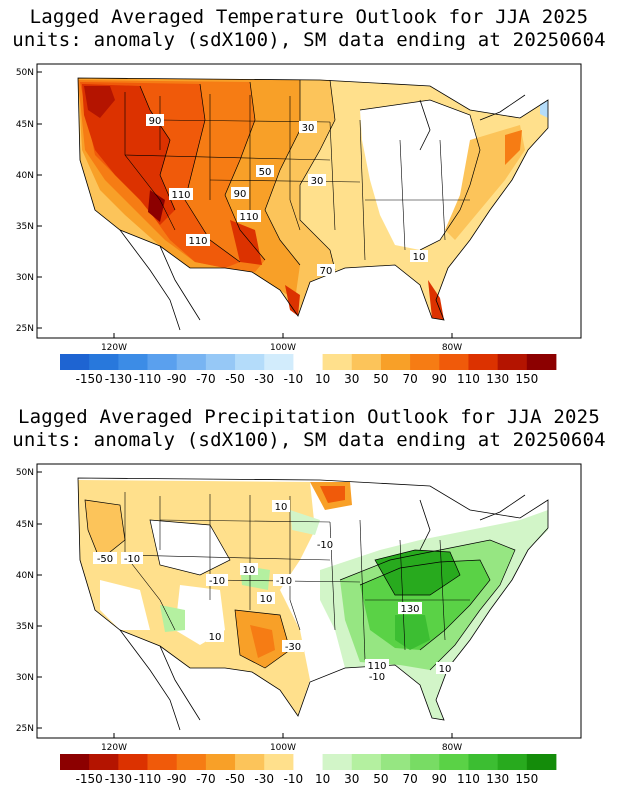  I want to click on contour-label: 50, so click(265, 172).